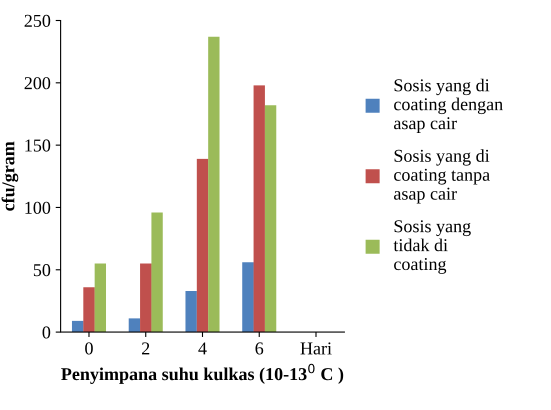 The height and width of the screenshot is (410, 551). I want to click on y-axis-title: cfu/gram, so click(10, 176).